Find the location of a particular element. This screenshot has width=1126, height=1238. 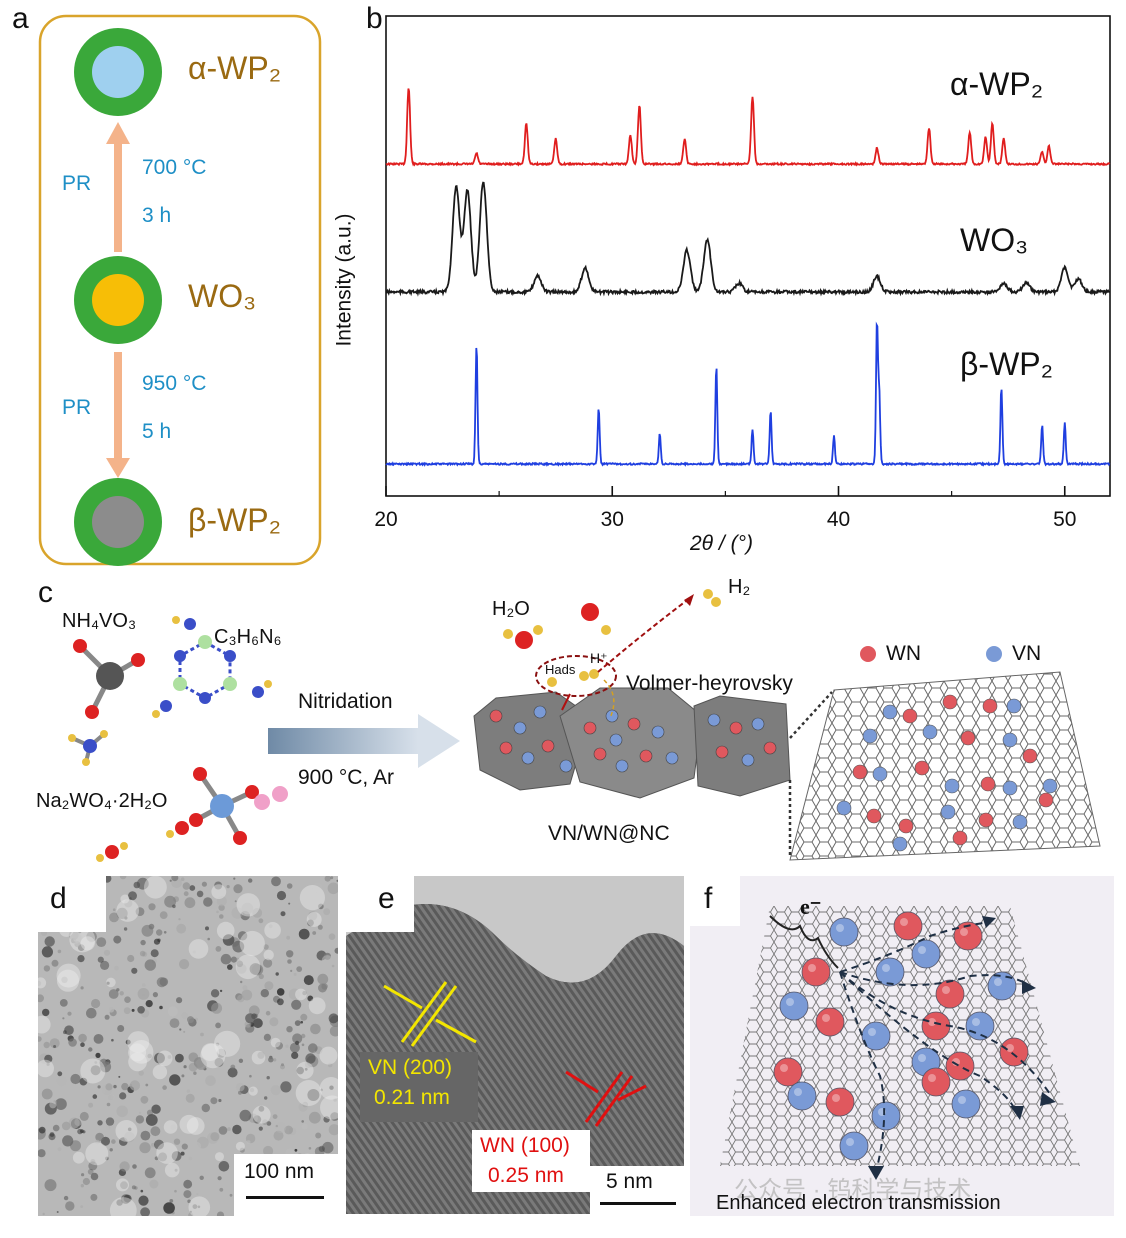

wo3-core is located at coordinates (118, 300).